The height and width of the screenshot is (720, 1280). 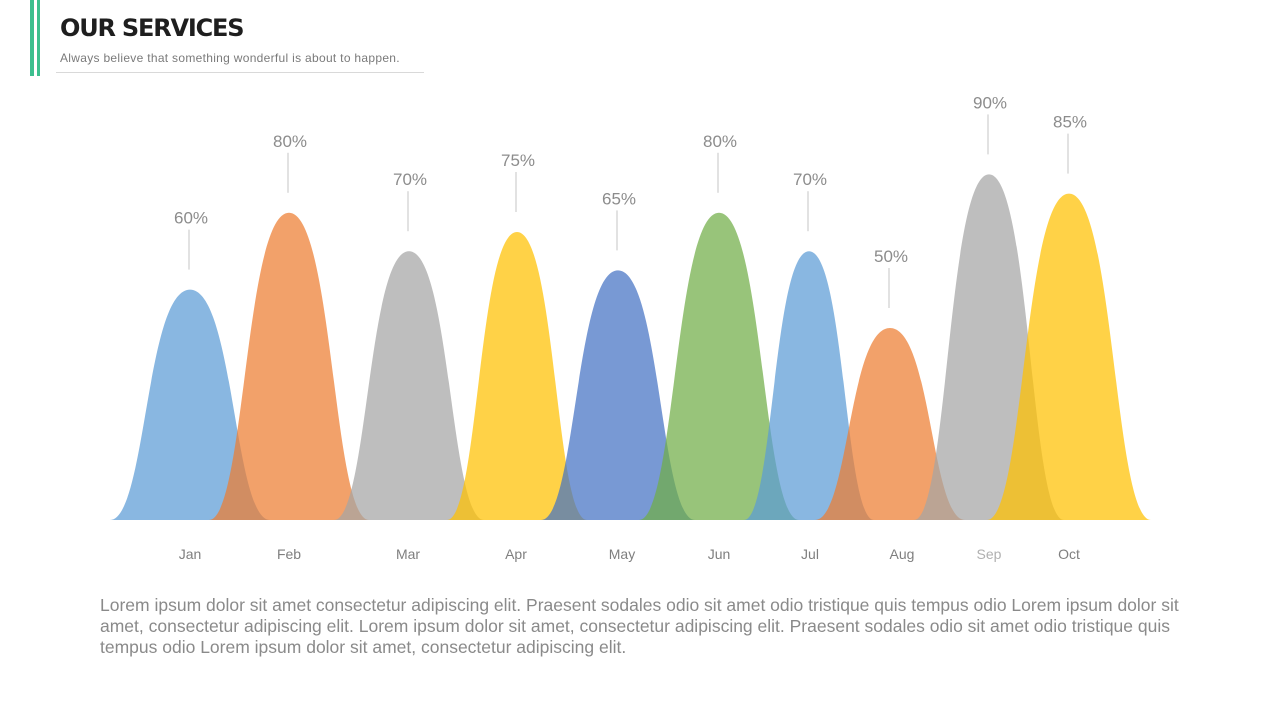 What do you see at coordinates (891, 256) in the screenshot?
I see `value-label: 50%` at bounding box center [891, 256].